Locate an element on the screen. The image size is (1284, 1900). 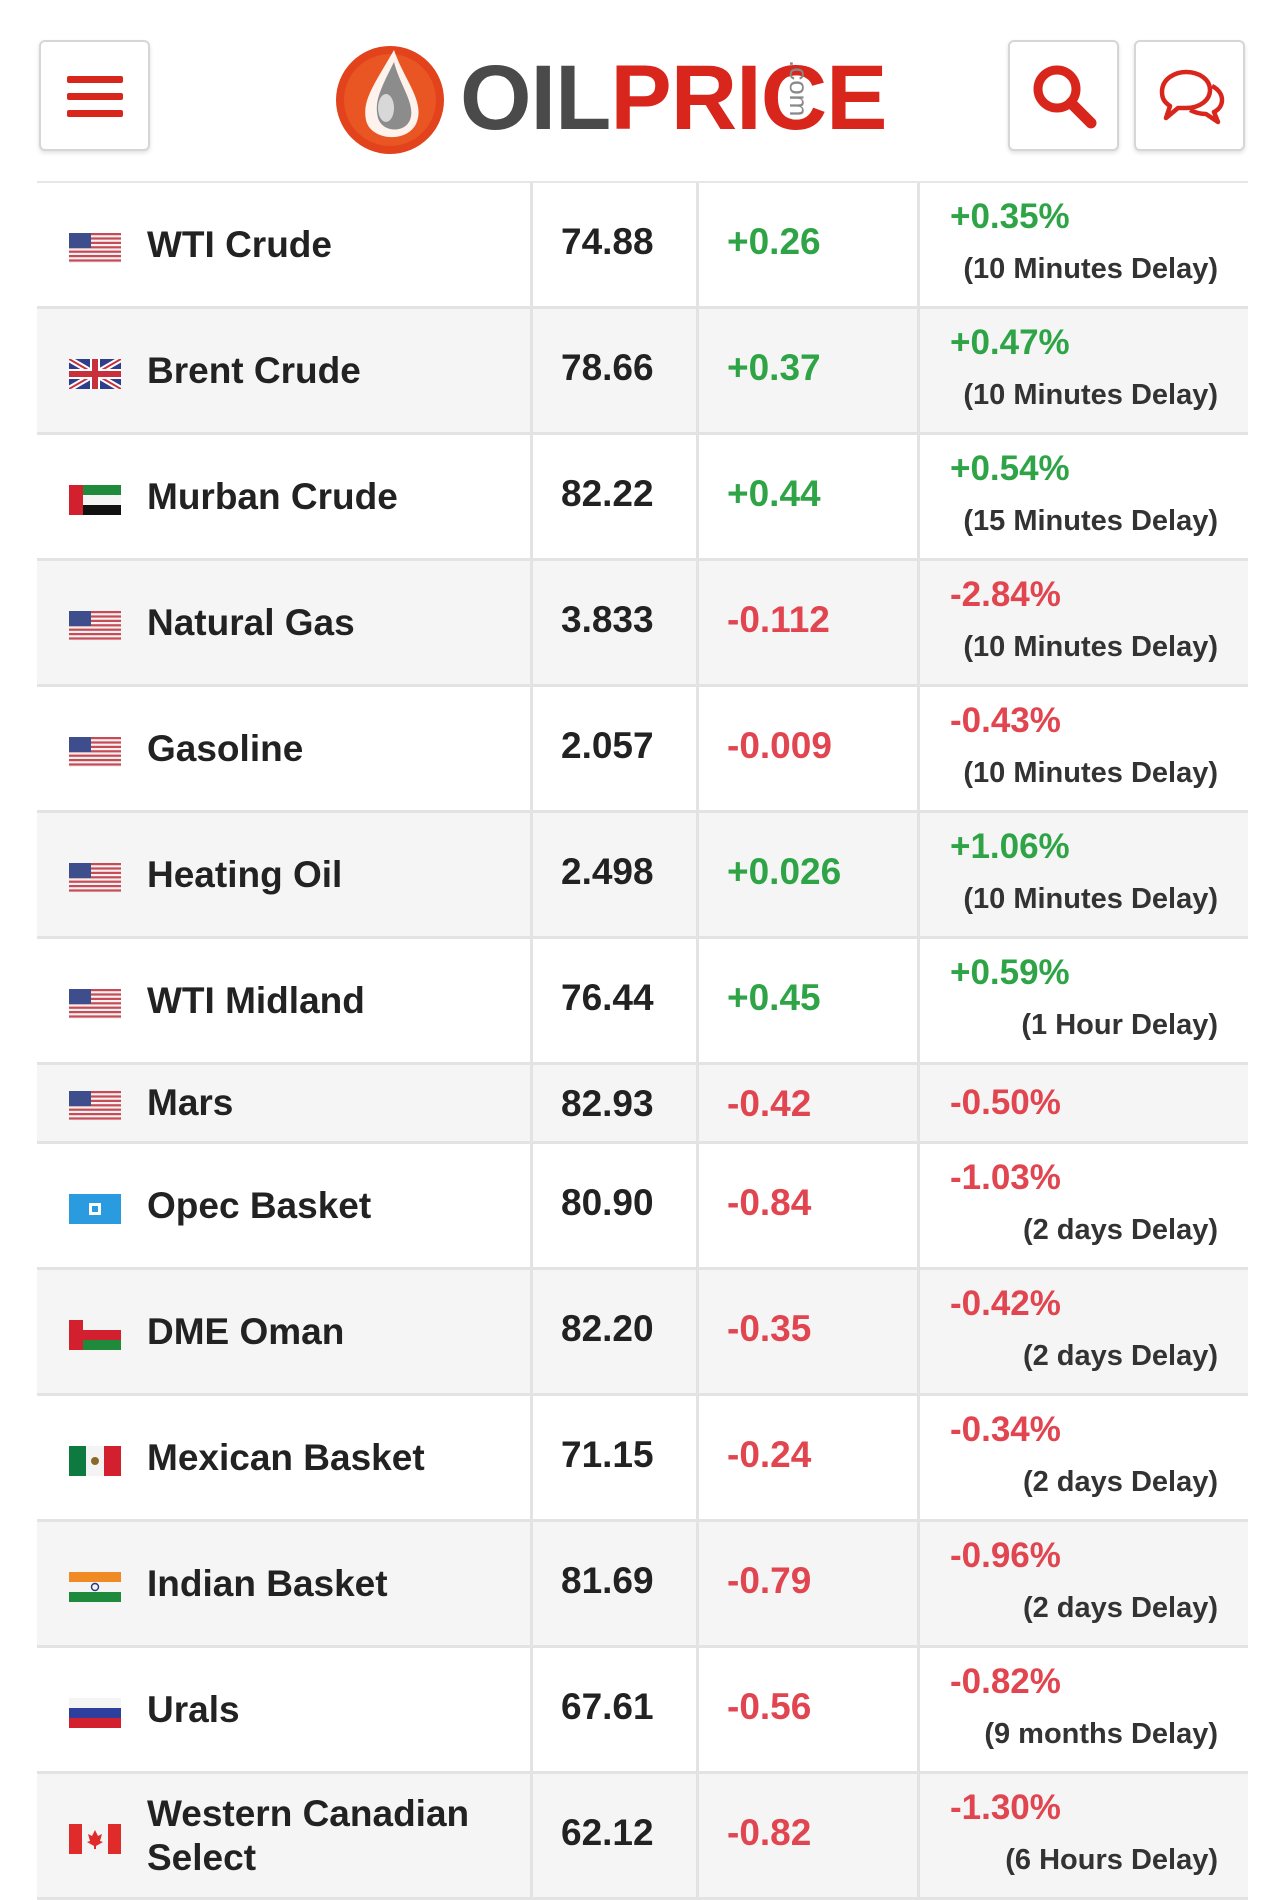
percent-cell: +0.47% (10 Minutes Delay) is located at coordinates (1084, 370).